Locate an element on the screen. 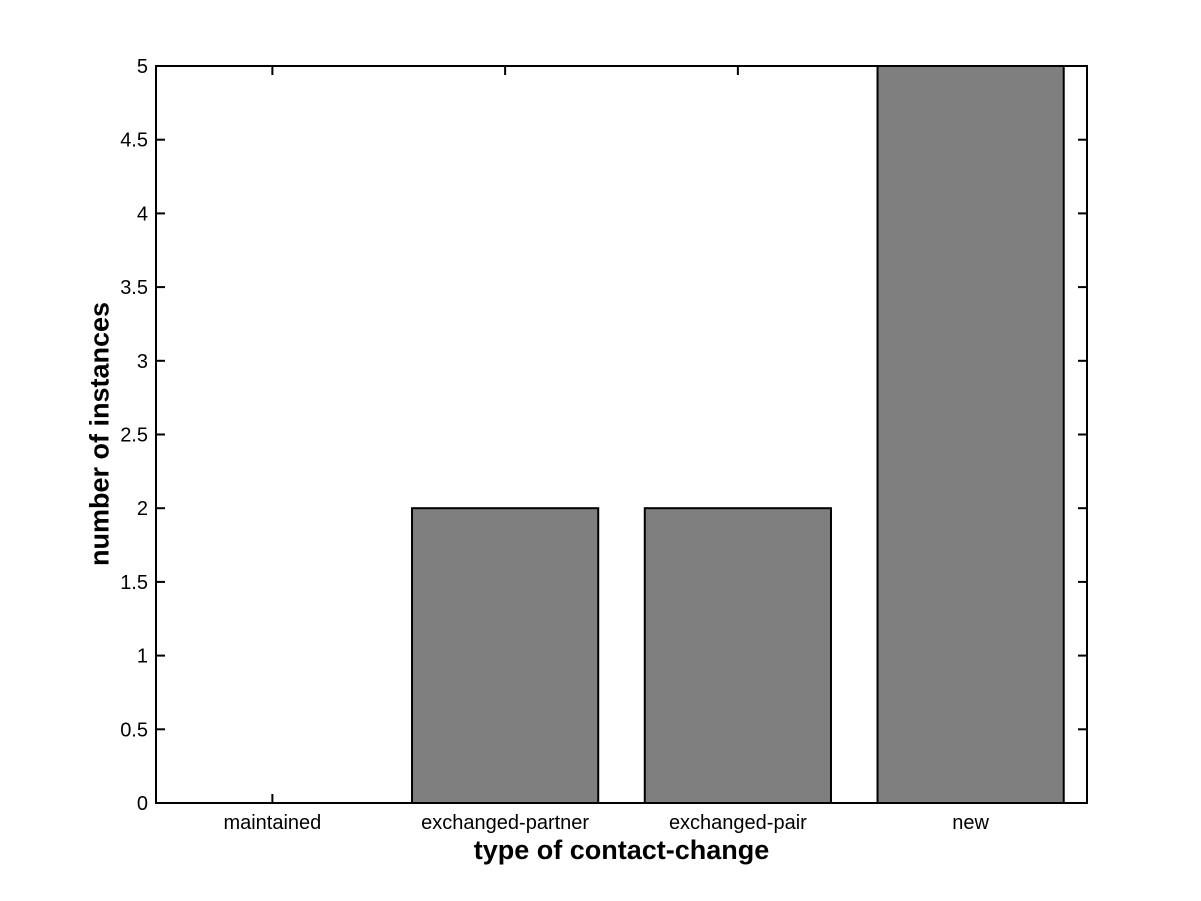 This screenshot has height=901, width=1201. y-tick-label: 2 is located at coordinates (142, 509).